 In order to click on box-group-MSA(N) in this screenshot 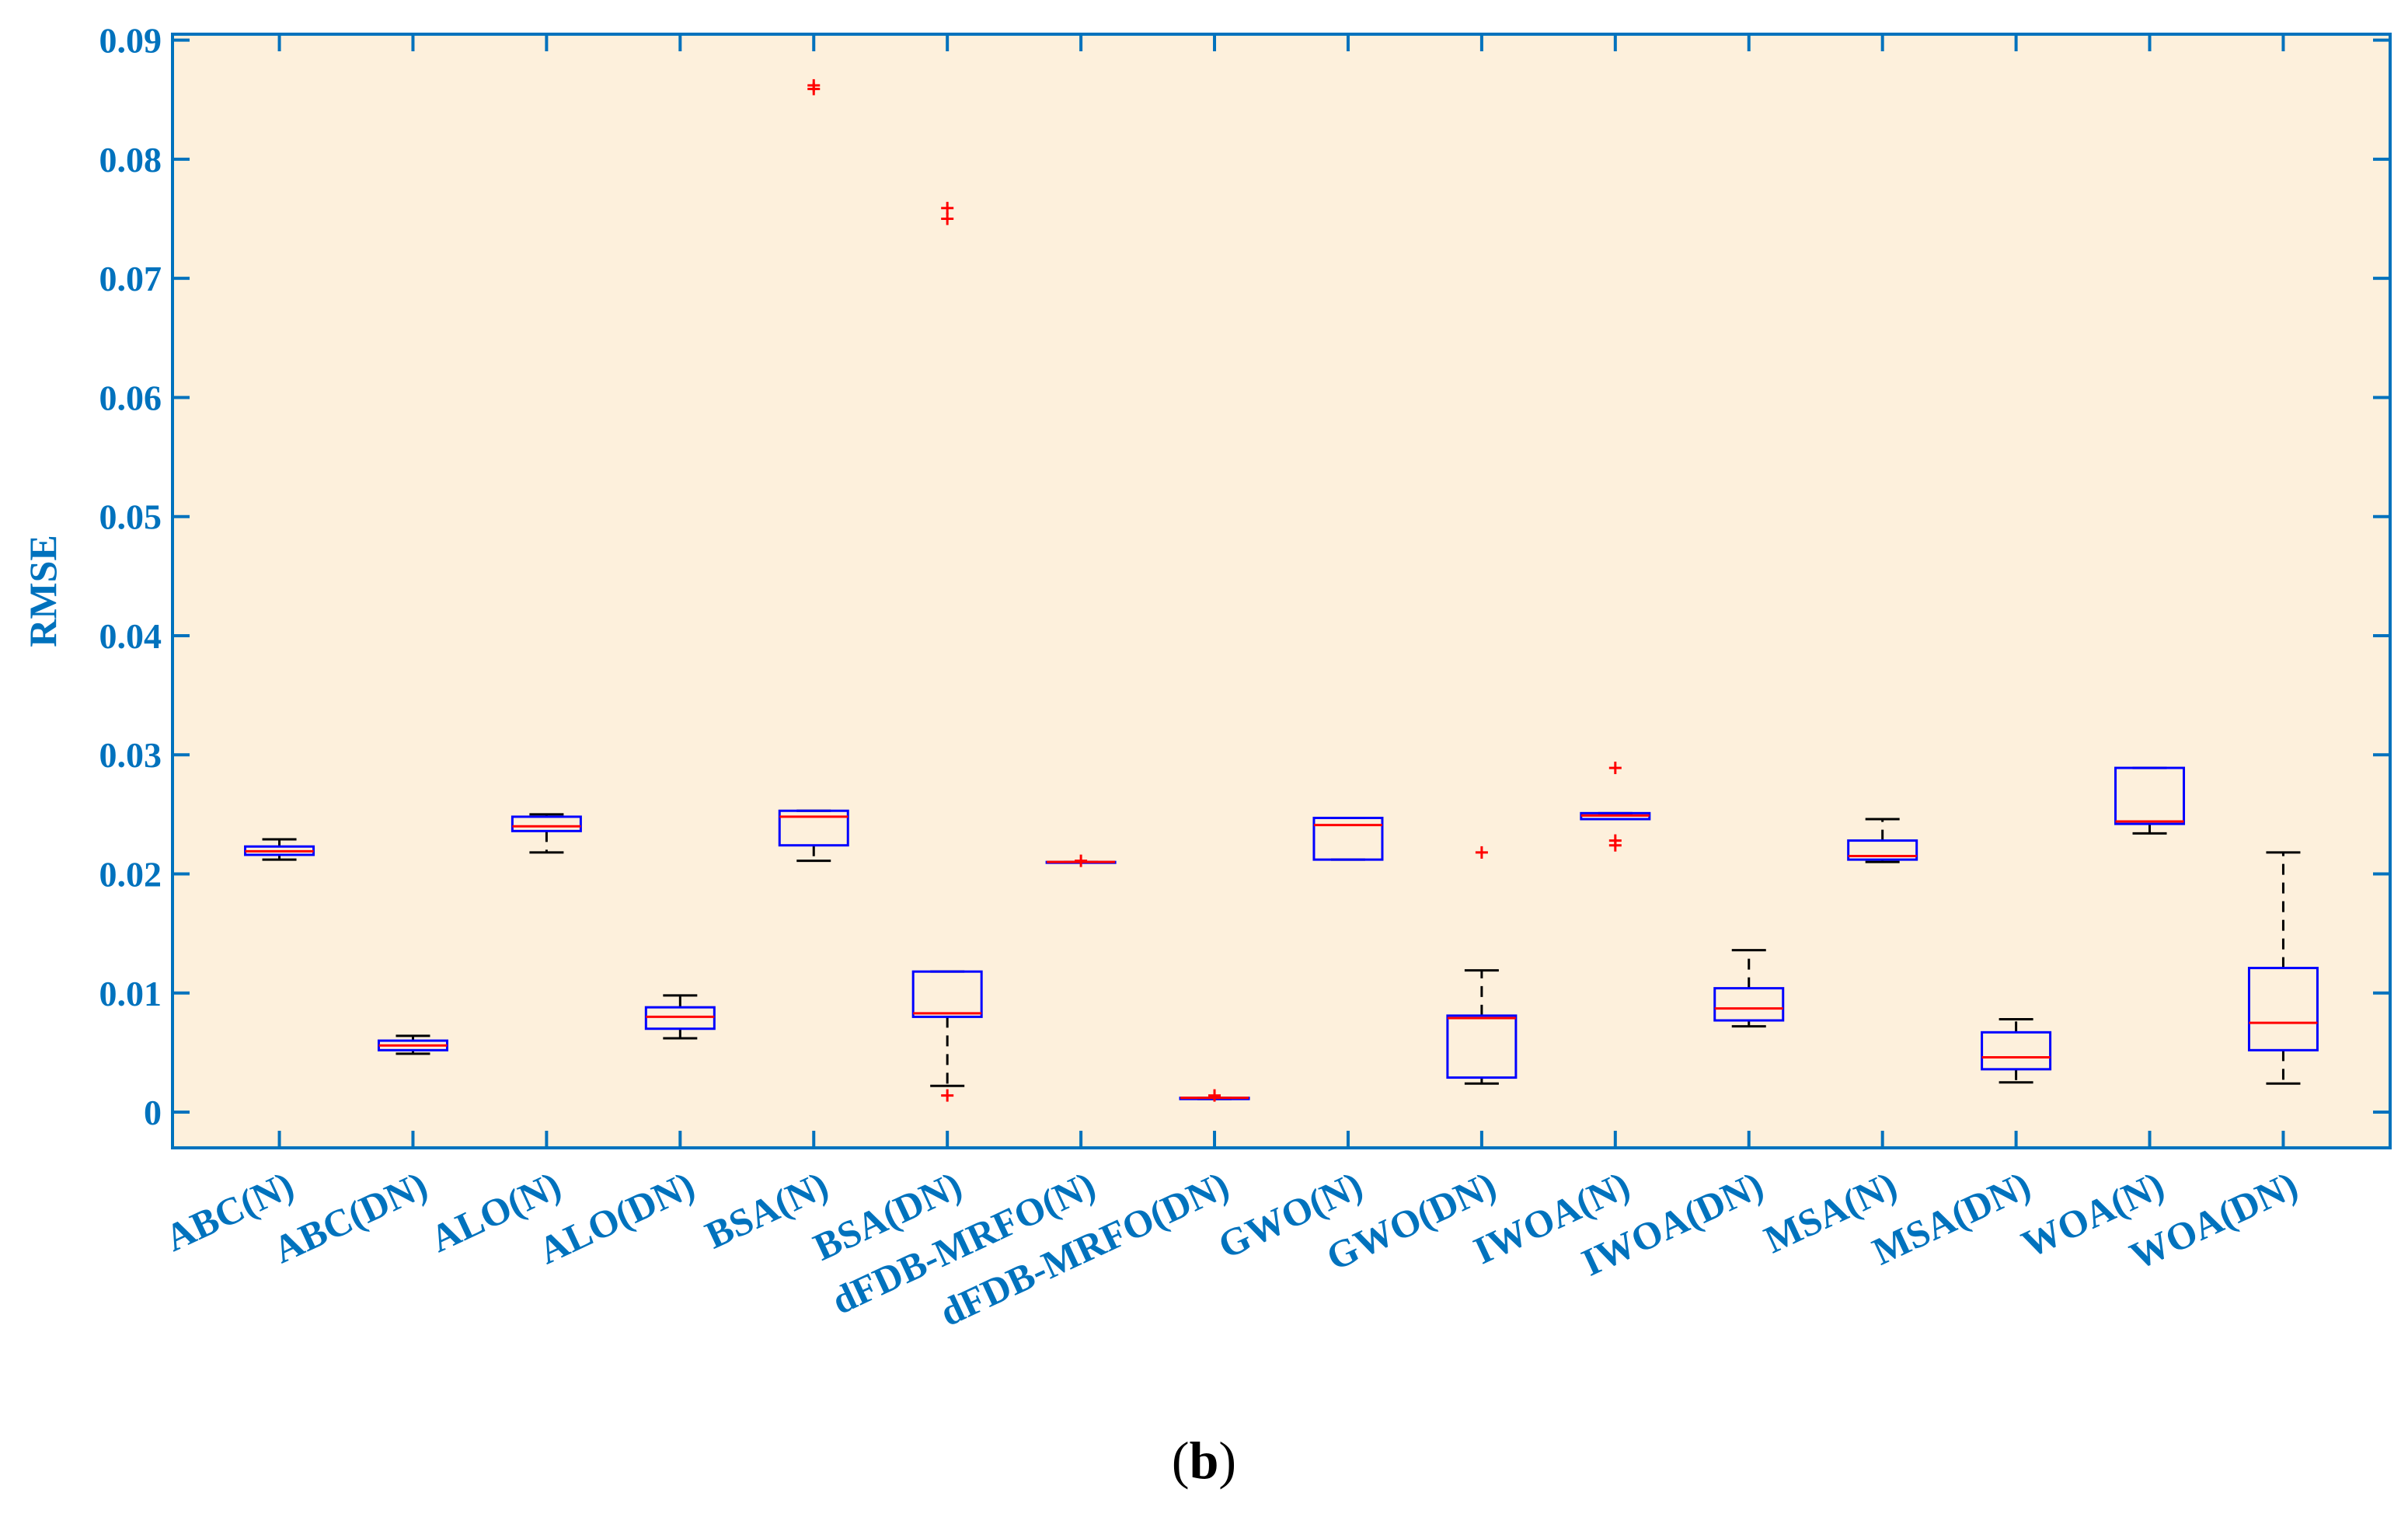, I will do `click(1882, 841)`.